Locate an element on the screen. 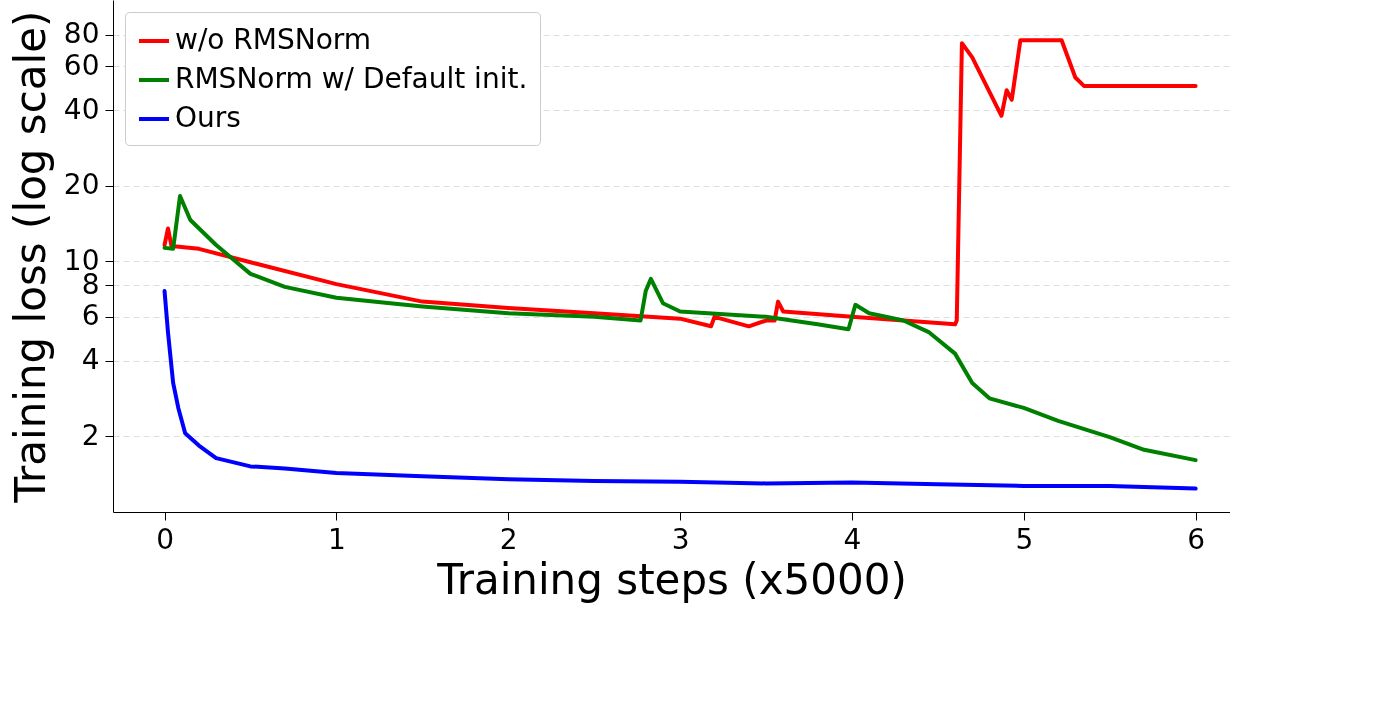 This screenshot has width=1388, height=723. x-tick-label: 0 is located at coordinates (165, 539).